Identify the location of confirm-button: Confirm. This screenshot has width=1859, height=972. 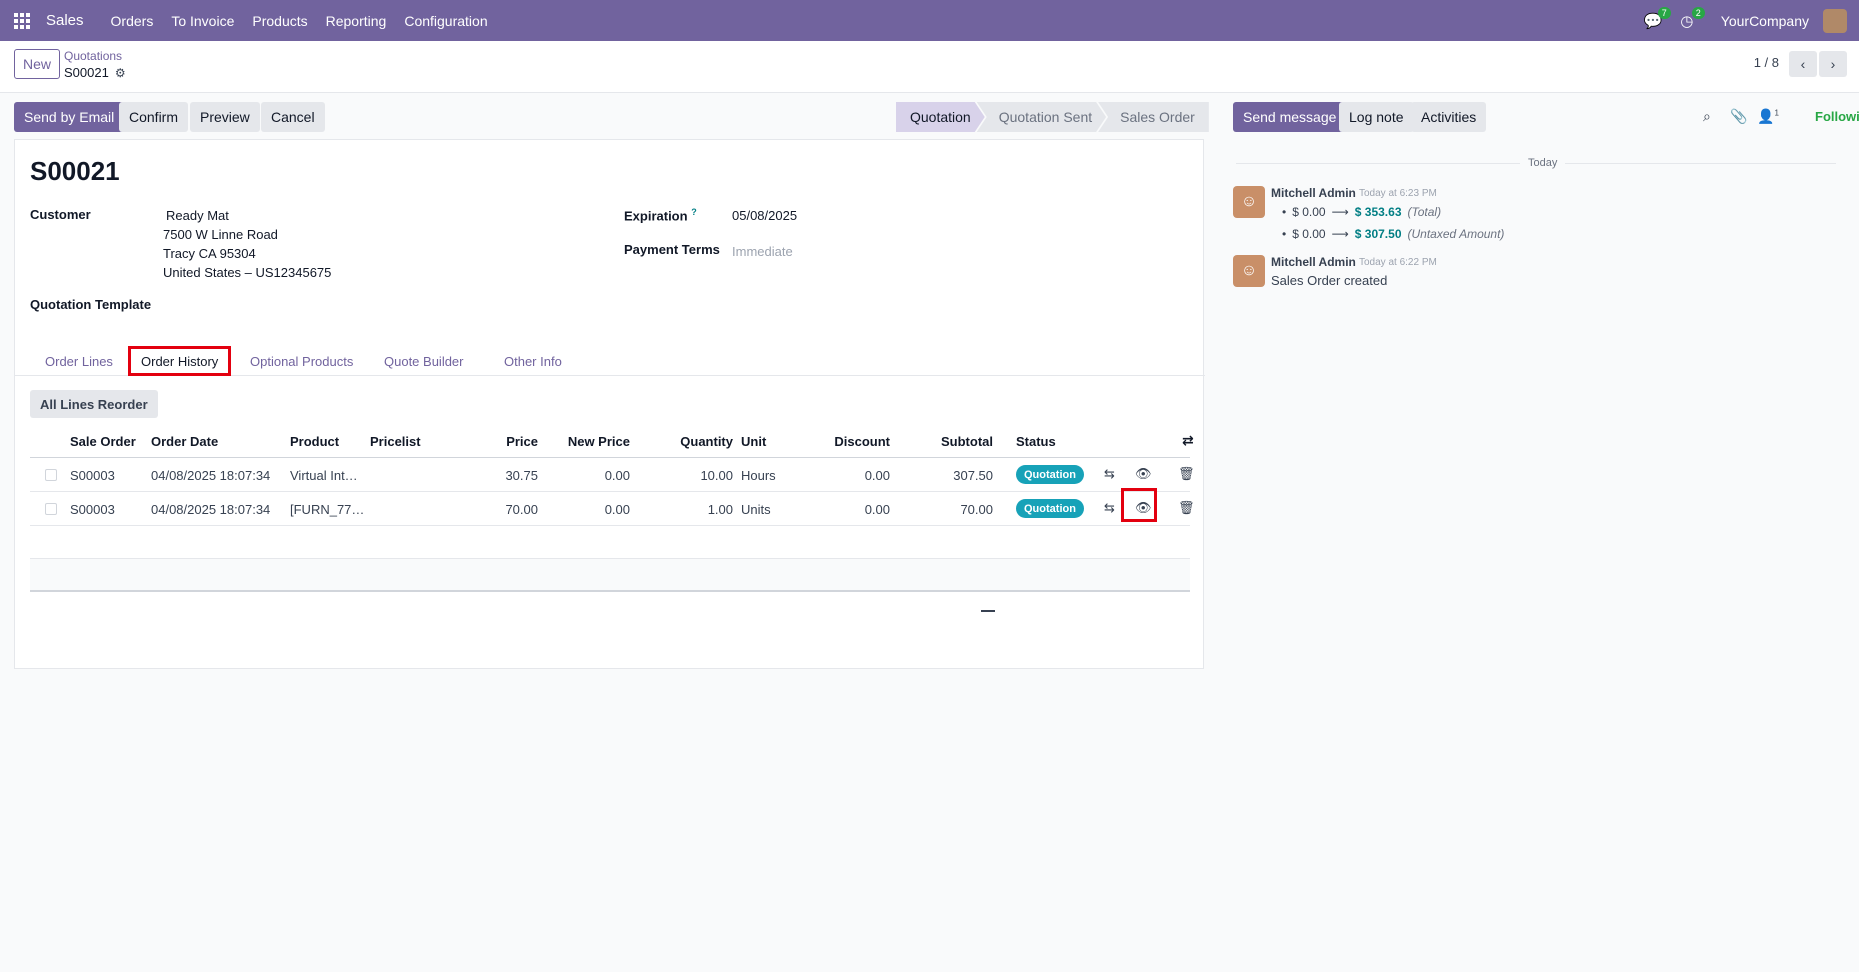
(154, 117).